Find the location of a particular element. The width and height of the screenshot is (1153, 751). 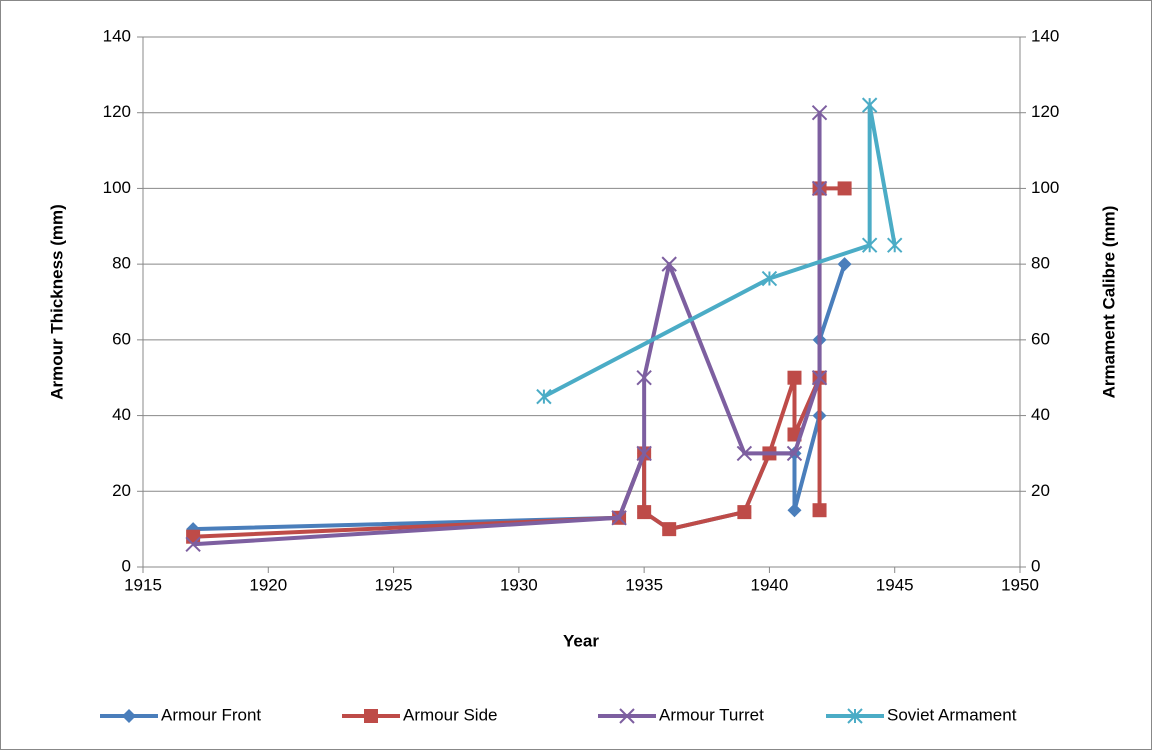

x-tick-label: 1940 is located at coordinates (770, 584).